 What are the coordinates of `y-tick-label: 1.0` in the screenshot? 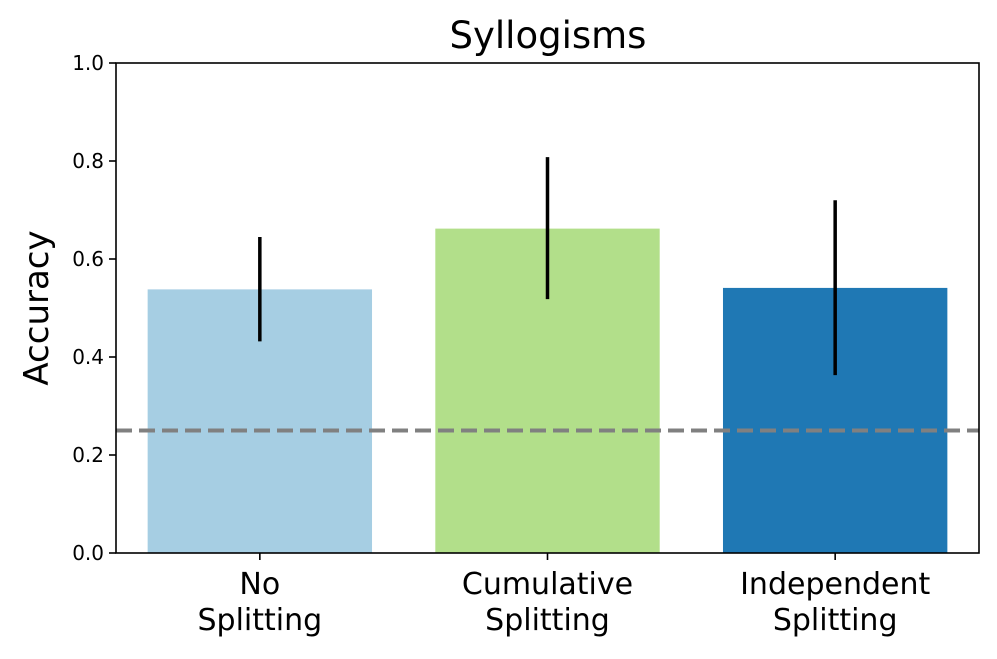 It's located at (88, 63).